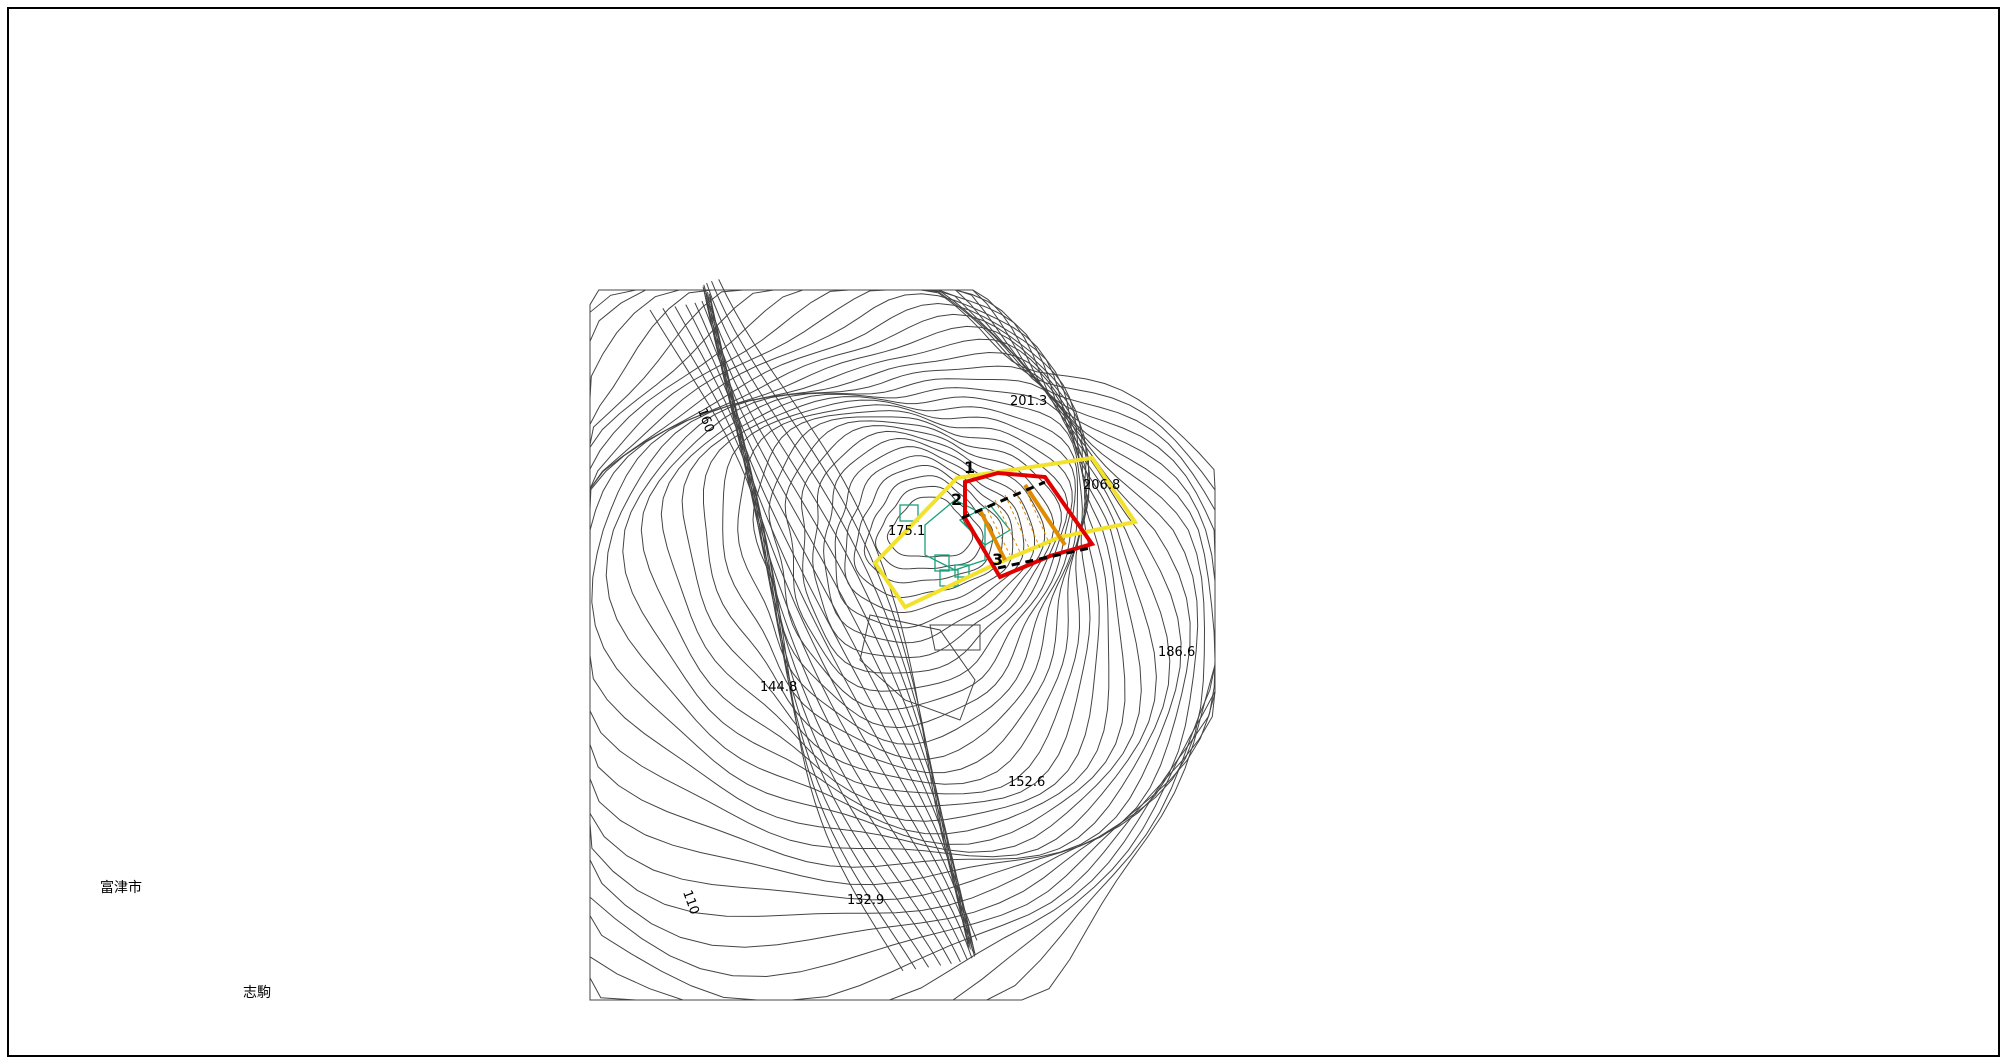 This screenshot has width=2013, height=1060. What do you see at coordinates (1029, 401) in the screenshot?
I see `spot-height-label: 201.3` at bounding box center [1029, 401].